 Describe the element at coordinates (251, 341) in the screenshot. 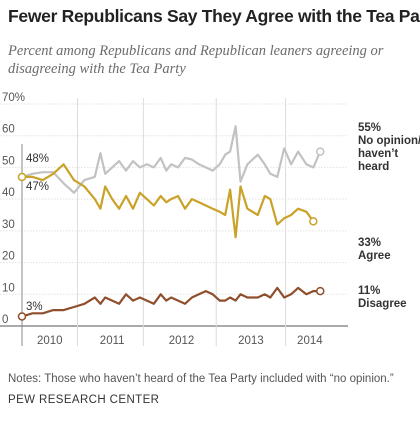

I see `x-tick-label: 2013` at that location.